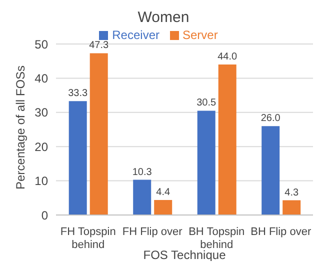 Image resolution: width=327 pixels, height=269 pixels. I want to click on y-axis-title: Percentage of all FOSs, so click(20, 127).